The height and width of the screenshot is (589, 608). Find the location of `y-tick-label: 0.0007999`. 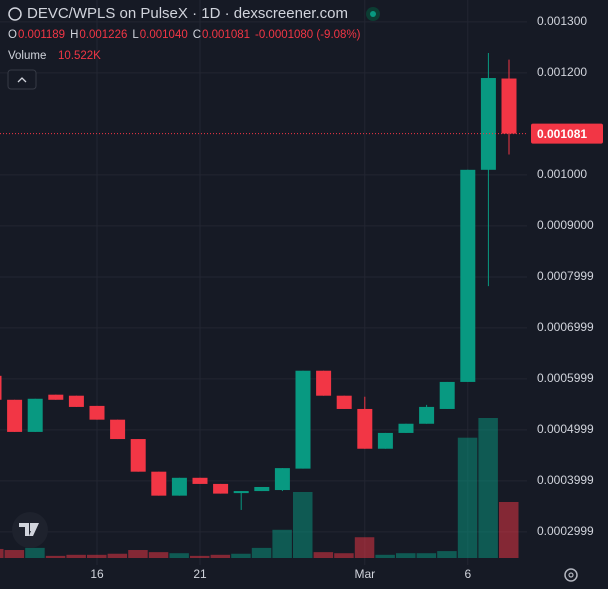

y-tick-label: 0.0007999 is located at coordinates (565, 276).